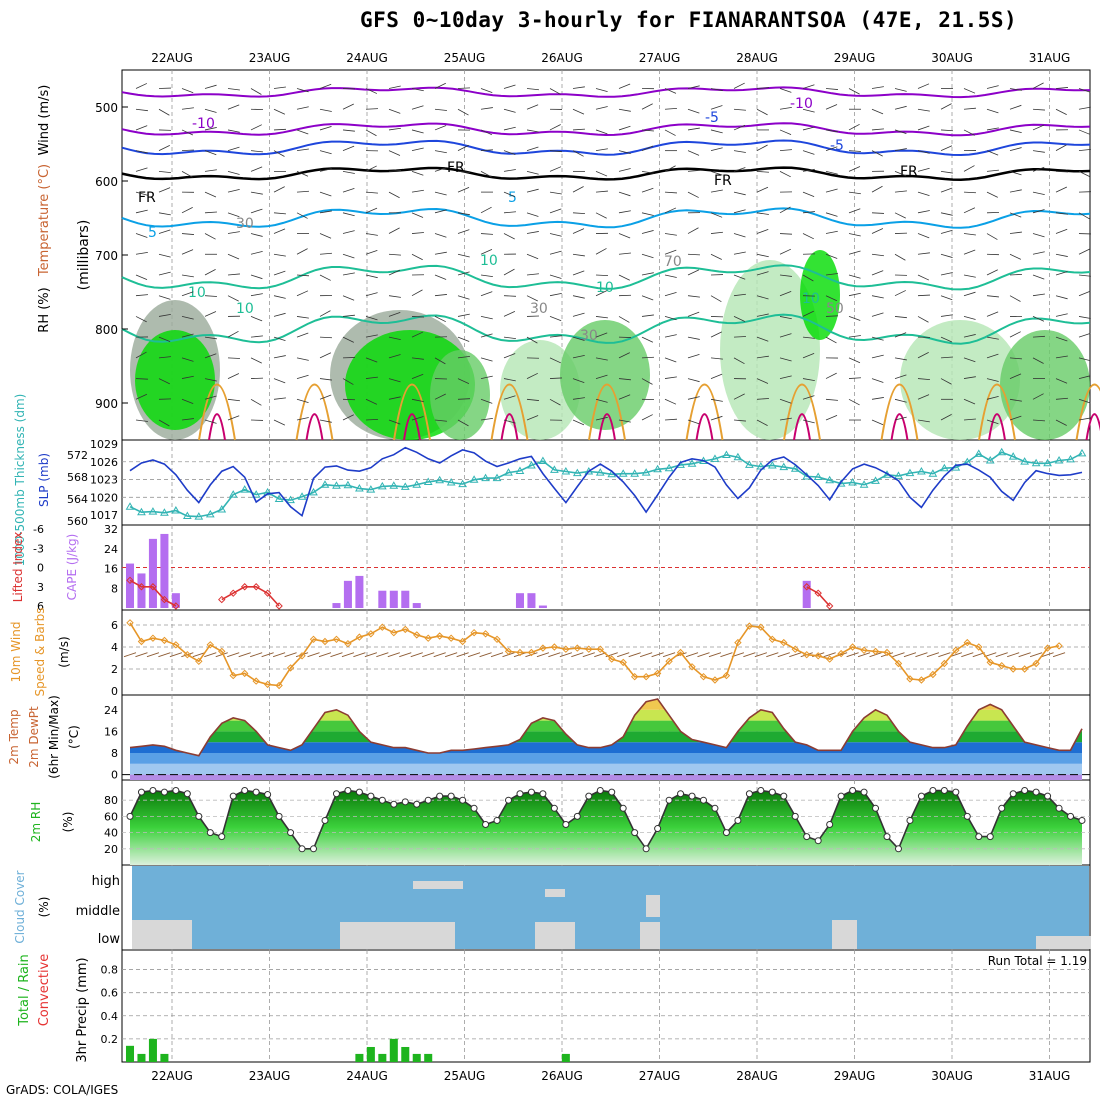  Describe the element at coordinates (416, 605) in the screenshot. I see `cape-bar` at that location.